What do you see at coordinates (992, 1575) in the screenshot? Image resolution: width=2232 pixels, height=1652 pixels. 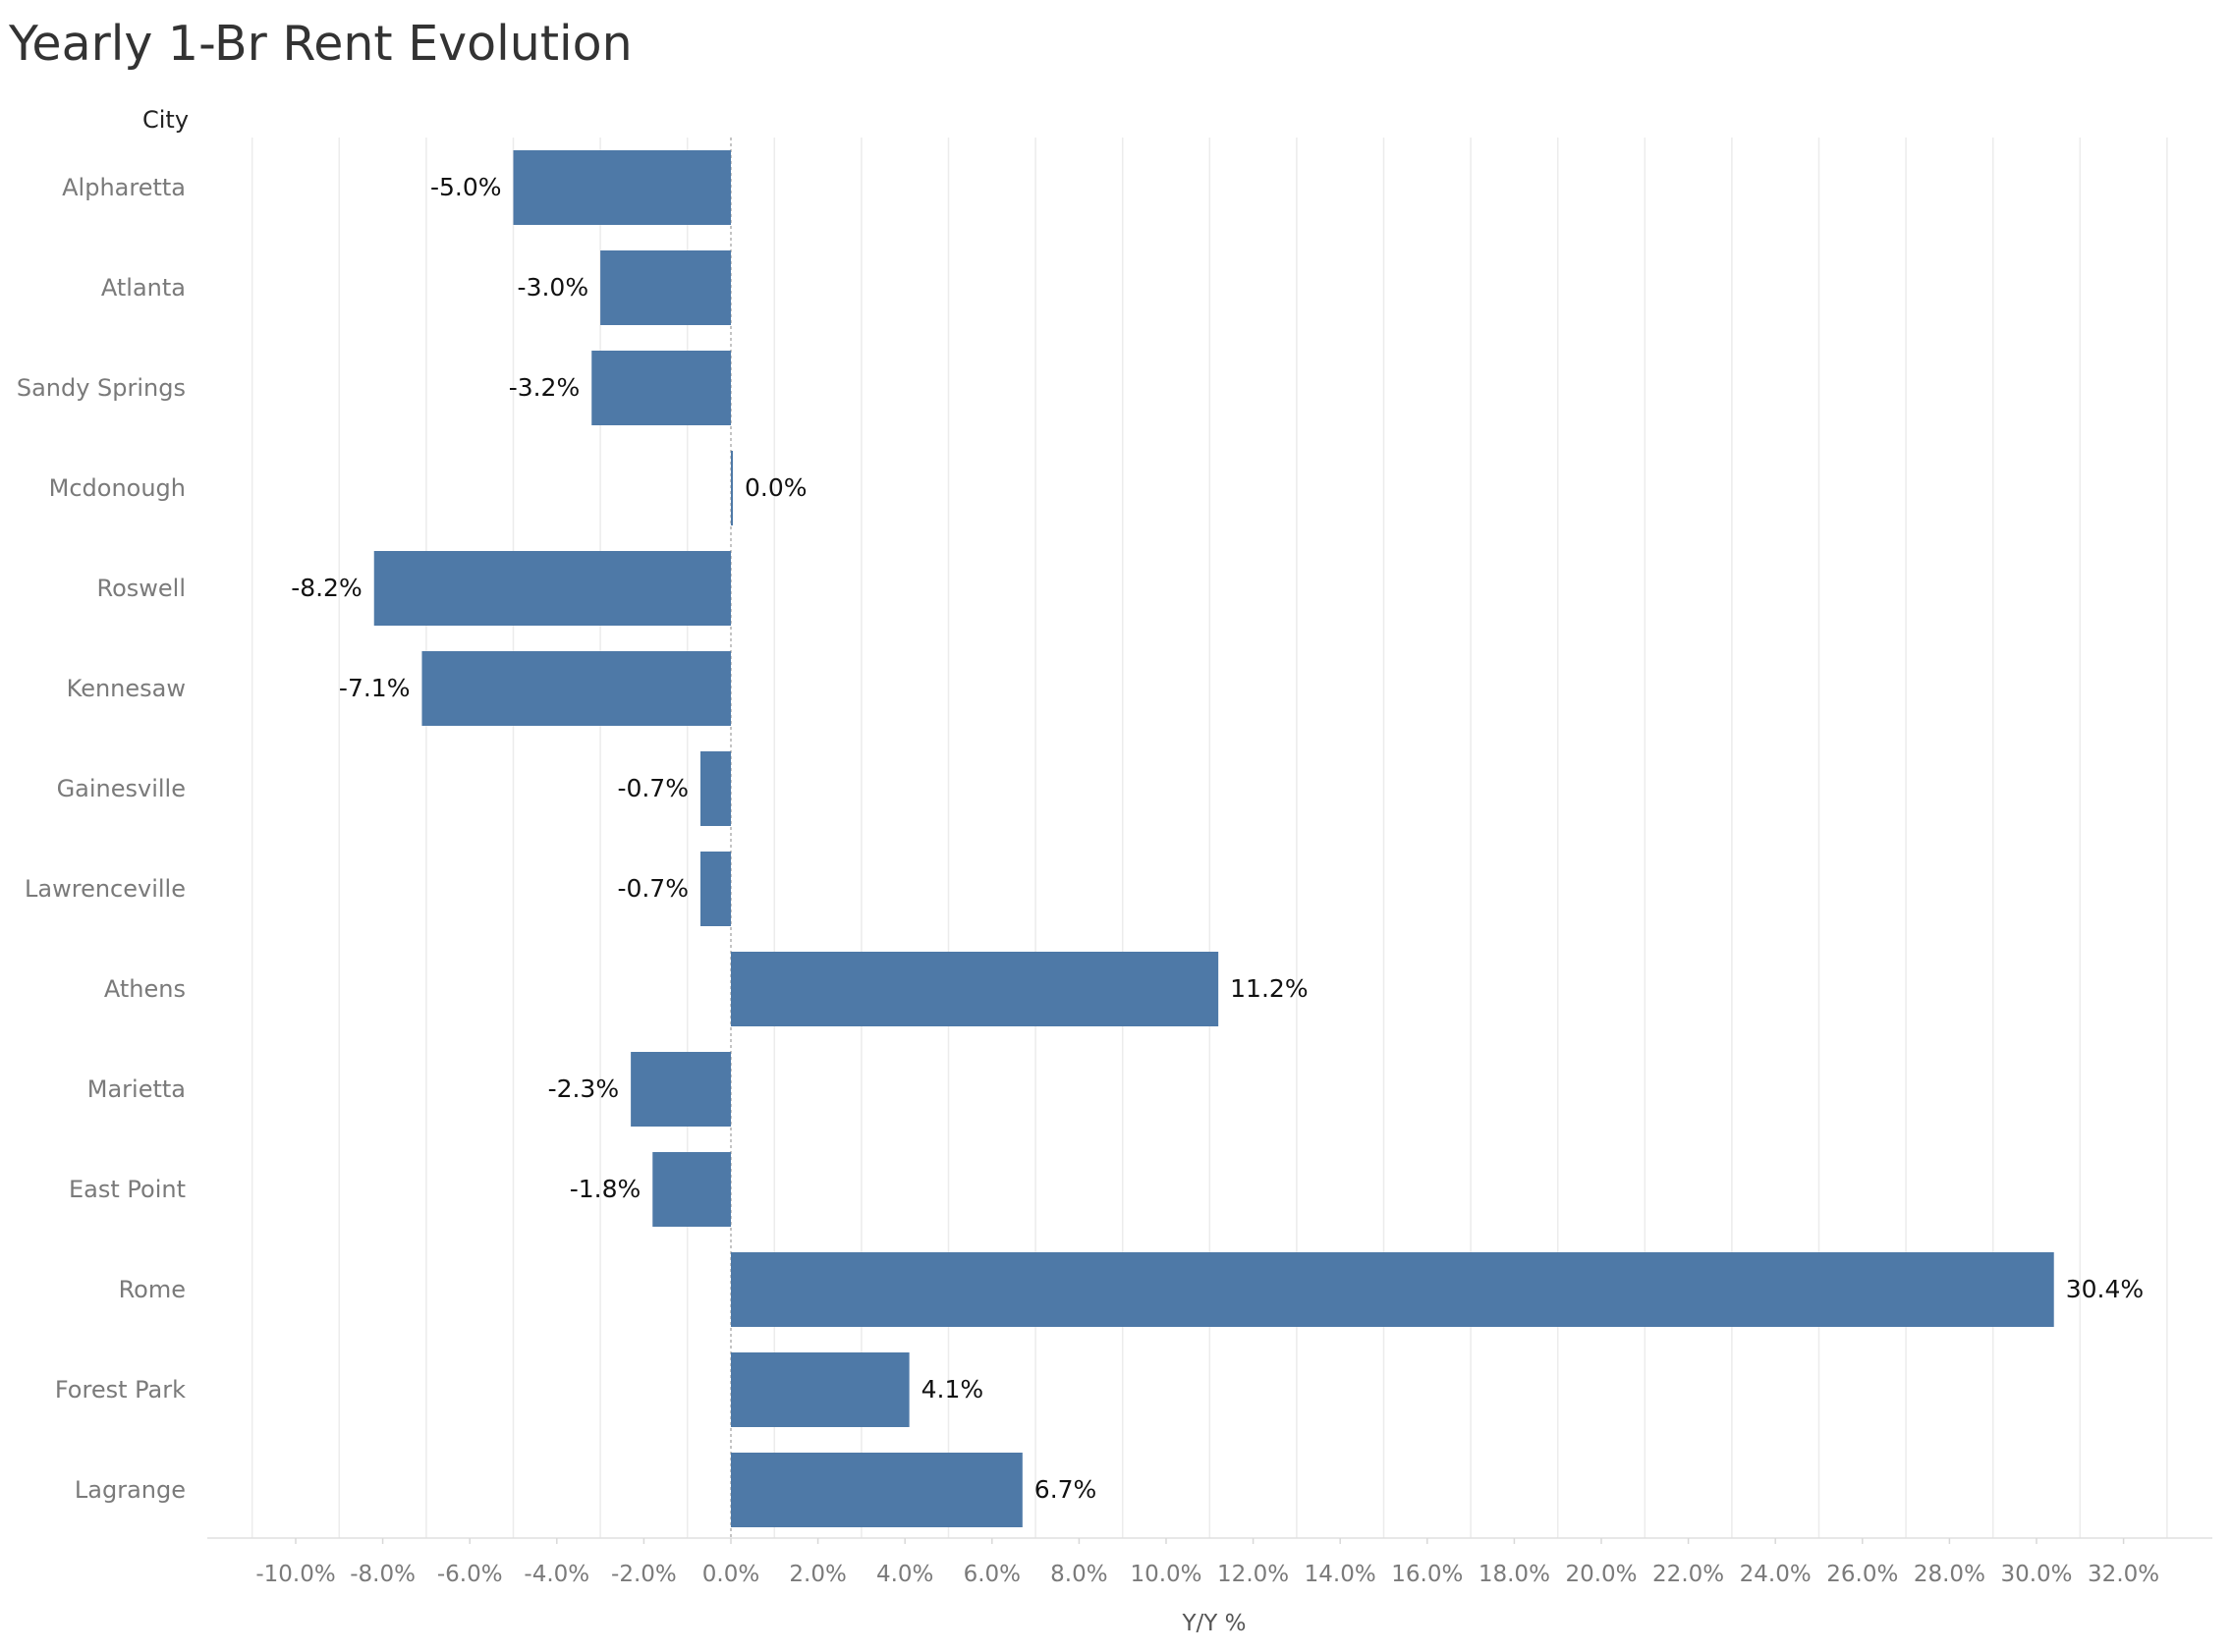 I see `x-tick-label: 6.0%` at bounding box center [992, 1575].